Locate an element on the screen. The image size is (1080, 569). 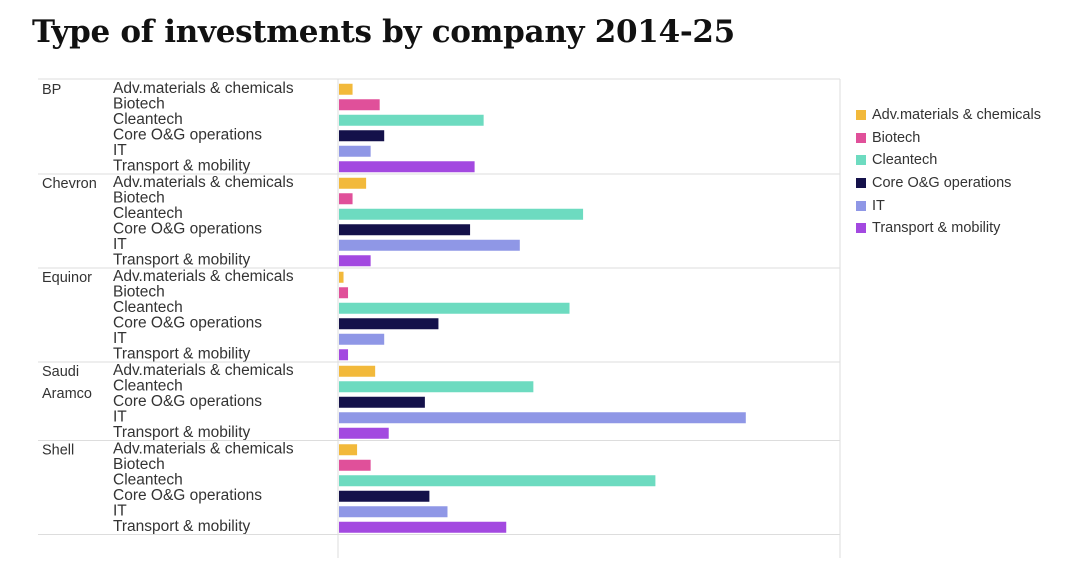
bar-bp-transport-and-mobility is located at coordinates (407, 167).